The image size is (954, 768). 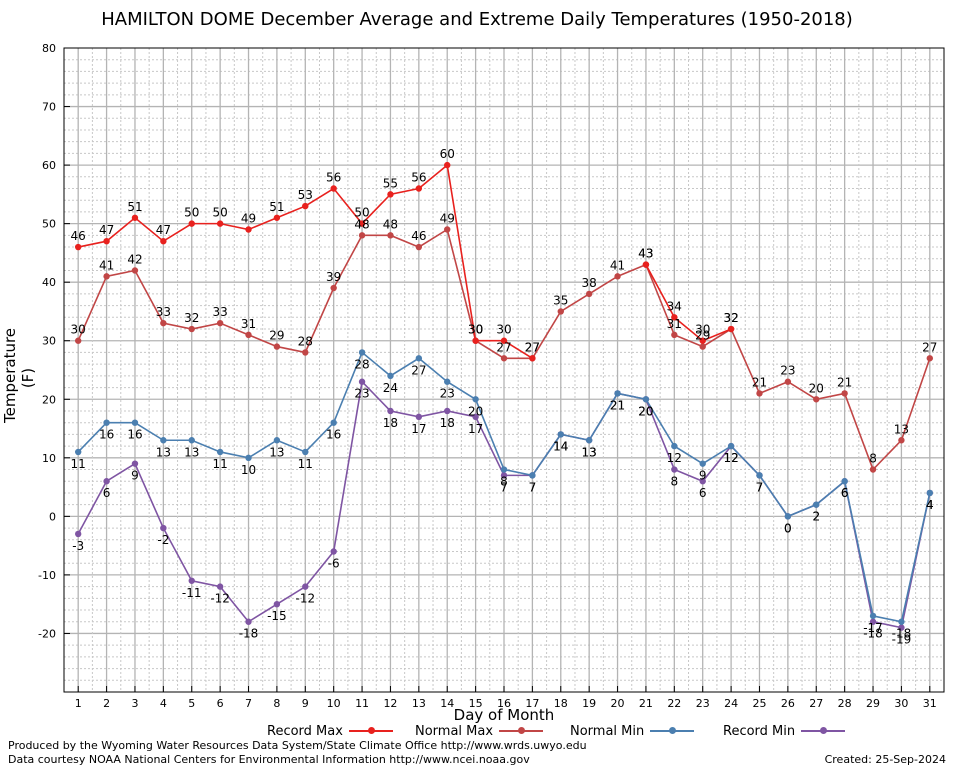 I want to click on data-label-record-max: 50, so click(x=191, y=213).